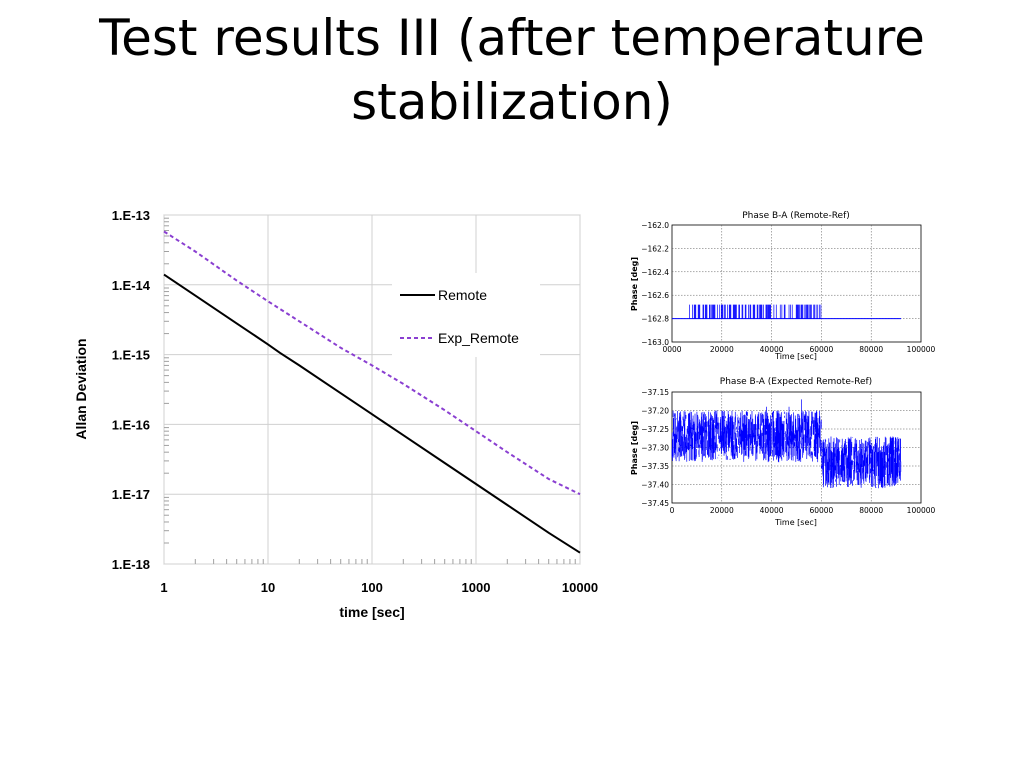 The height and width of the screenshot is (768, 1024). What do you see at coordinates (372, 363) in the screenshot?
I see `allan-series-exp-remote` at bounding box center [372, 363].